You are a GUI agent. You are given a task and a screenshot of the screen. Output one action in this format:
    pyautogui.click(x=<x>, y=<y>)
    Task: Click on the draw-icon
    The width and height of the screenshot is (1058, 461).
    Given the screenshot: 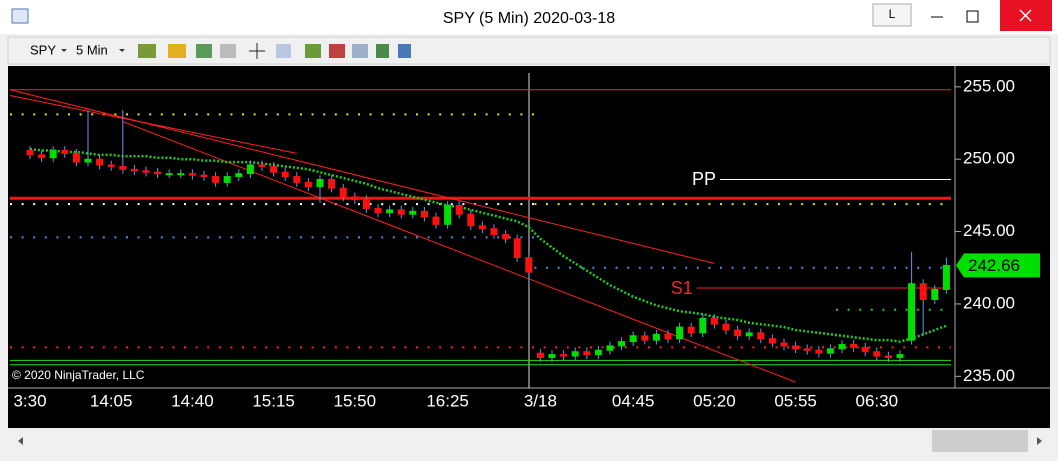 What is the action you would take?
    pyautogui.click(x=177, y=51)
    